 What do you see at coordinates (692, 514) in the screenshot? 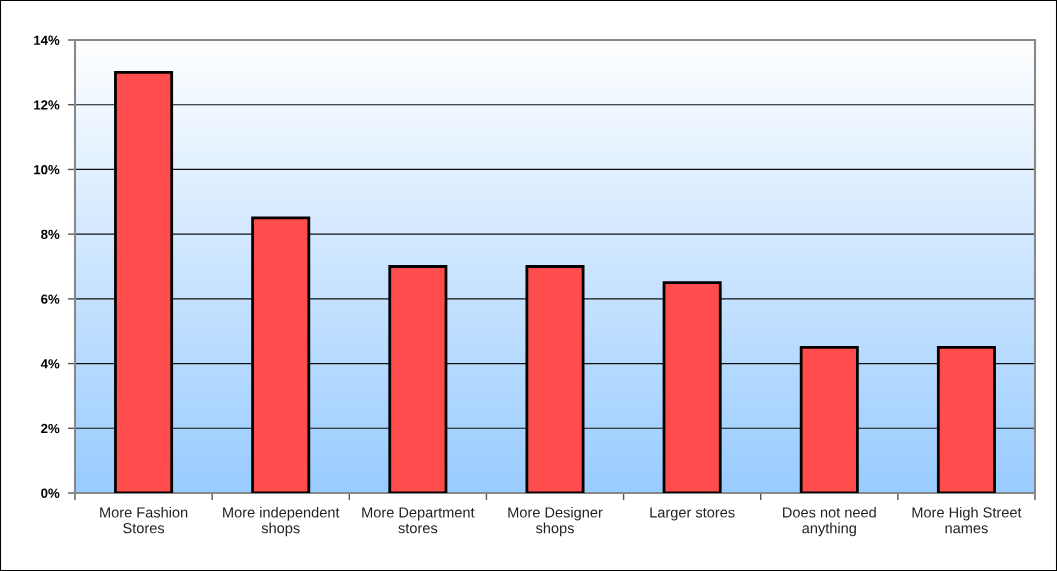
I see `x-tick-label: Larger stores` at bounding box center [692, 514].